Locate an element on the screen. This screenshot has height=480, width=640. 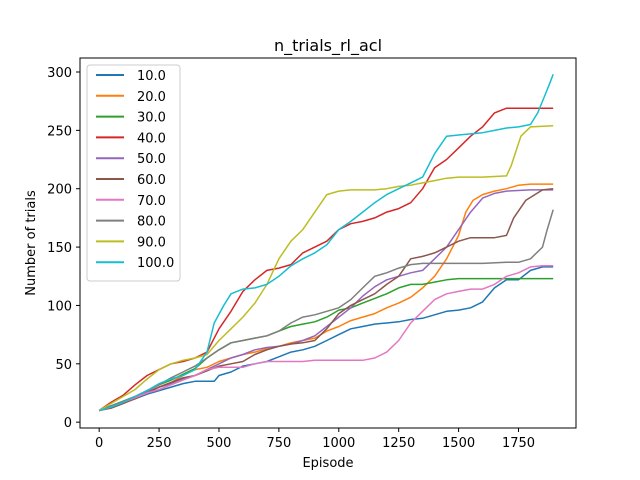
x-tick-label: 750 is located at coordinates (278, 443).